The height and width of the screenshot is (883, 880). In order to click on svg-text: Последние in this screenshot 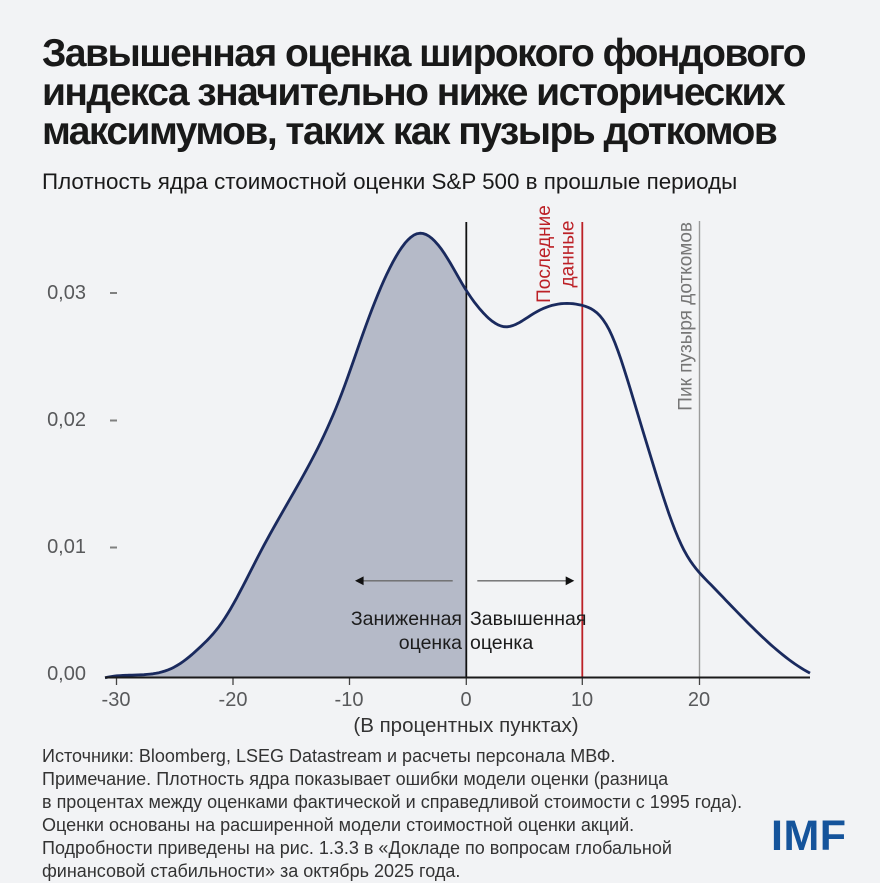, I will do `click(544, 254)`.